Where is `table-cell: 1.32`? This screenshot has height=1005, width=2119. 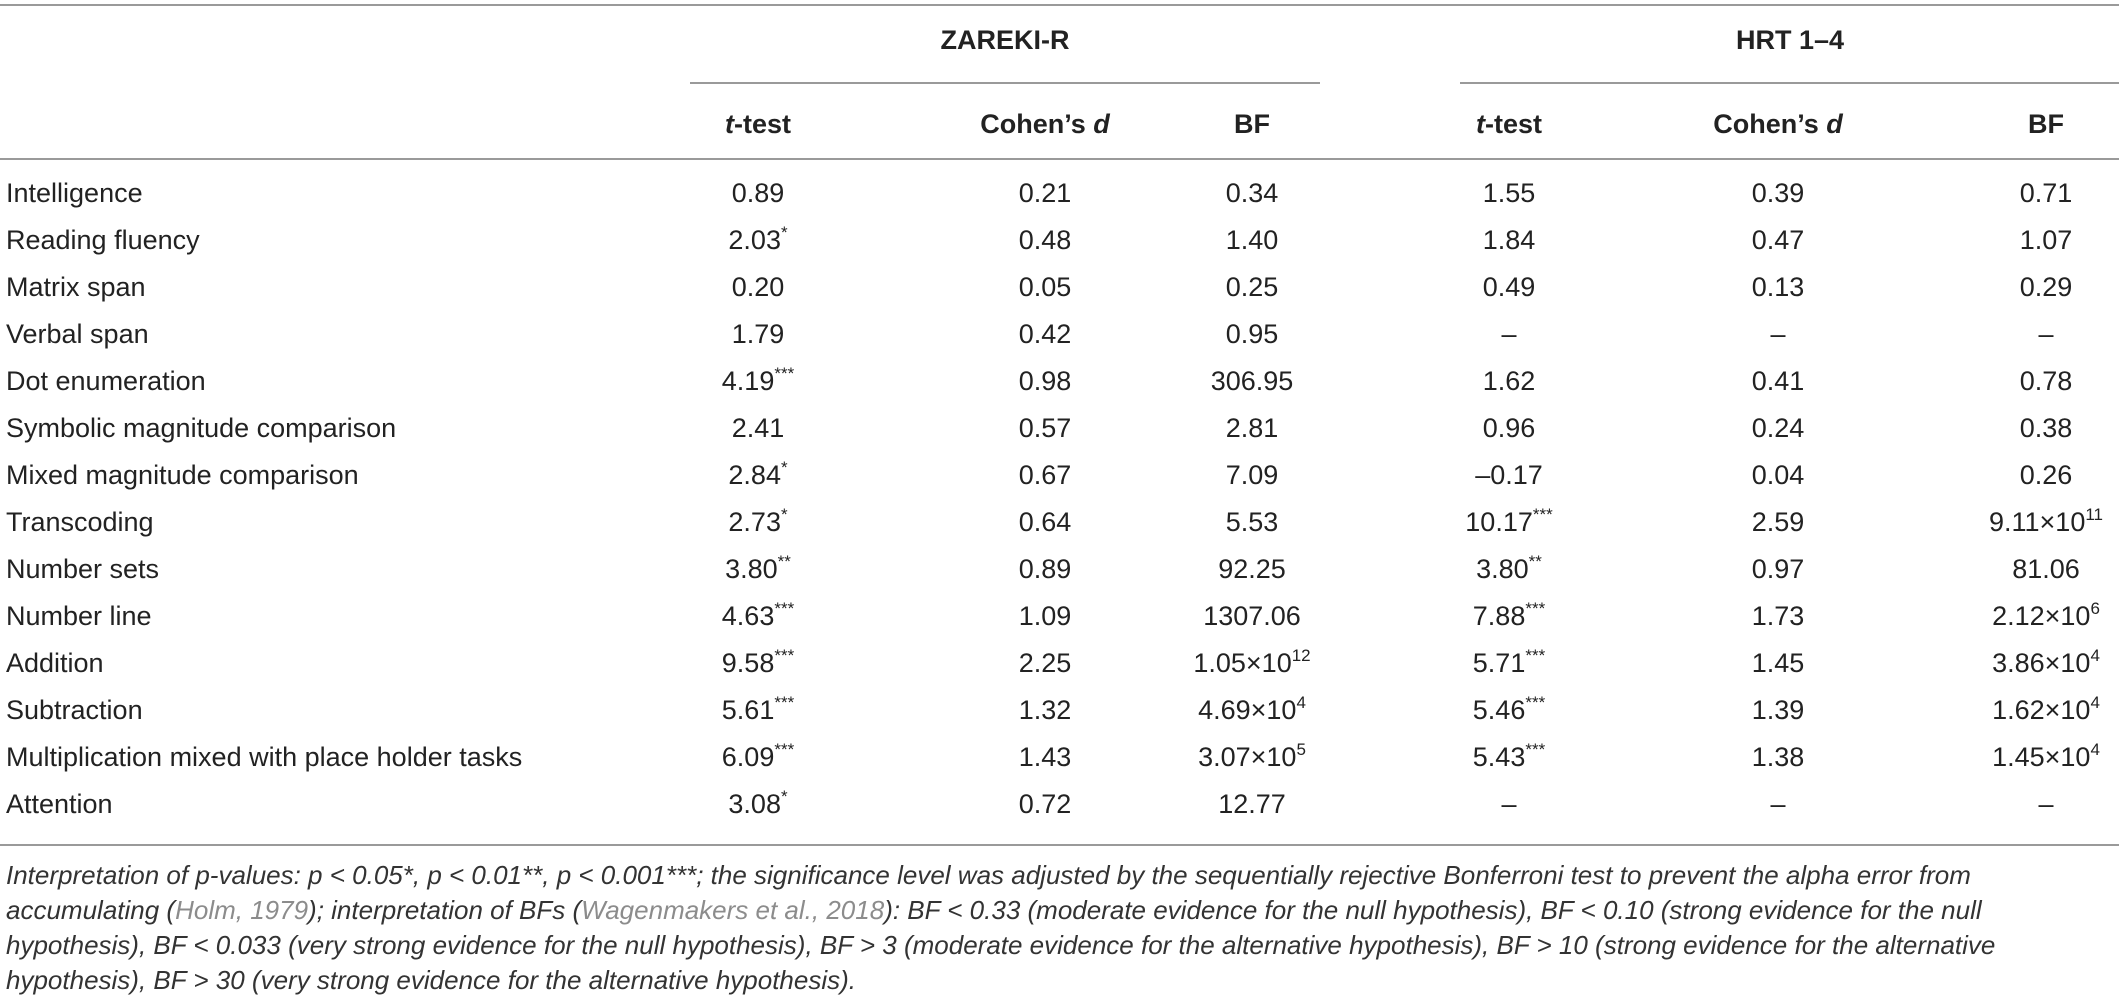
table-cell: 1.32 is located at coordinates (1045, 710).